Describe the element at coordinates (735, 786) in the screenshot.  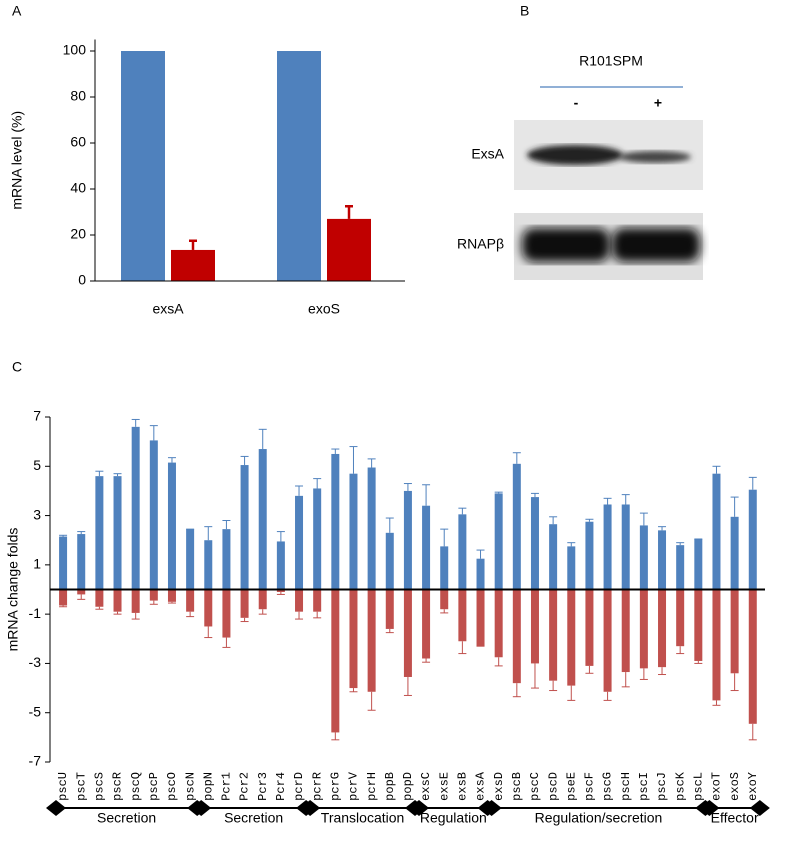
I see `x-tick-label: exoS` at that location.